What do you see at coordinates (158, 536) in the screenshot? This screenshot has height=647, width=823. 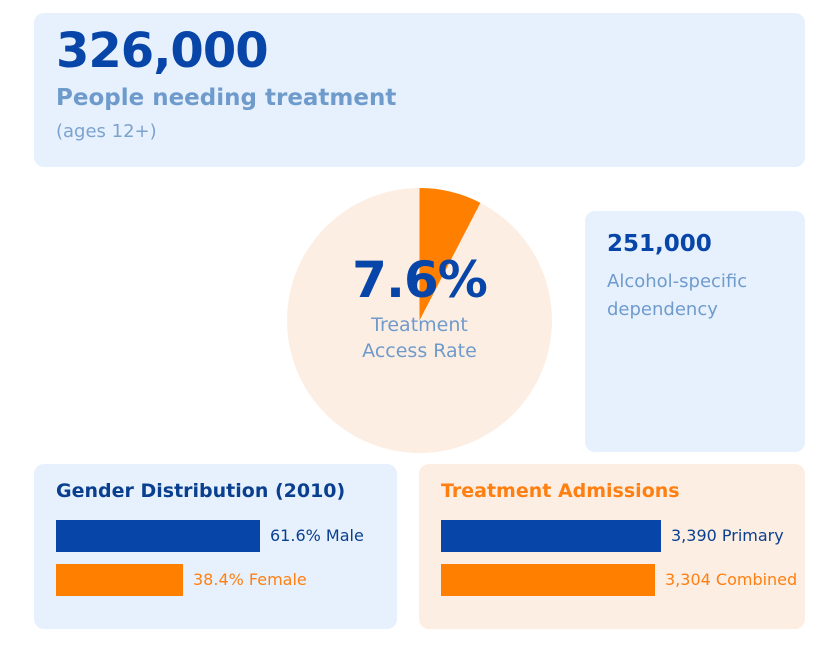 I see `gender-bar-male` at bounding box center [158, 536].